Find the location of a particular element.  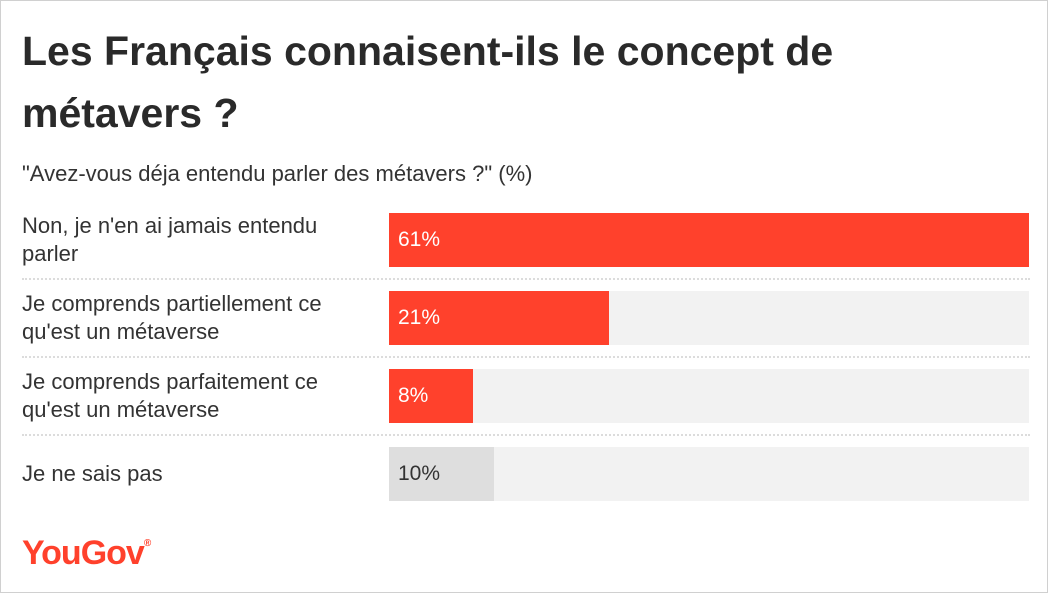

category-label: Non, je n'en ai jamais entendu parler is located at coordinates (170, 239).